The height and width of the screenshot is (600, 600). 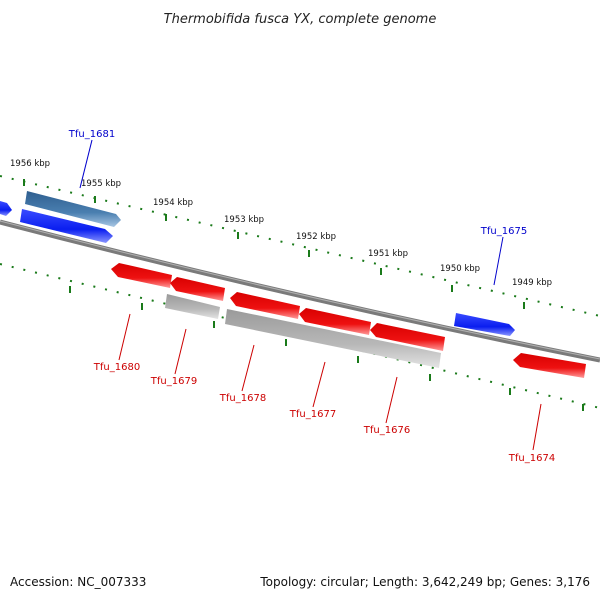 What do you see at coordinates (116, 367) in the screenshot?
I see `gene-label-tfu-1680: Tfu_1680` at bounding box center [116, 367].